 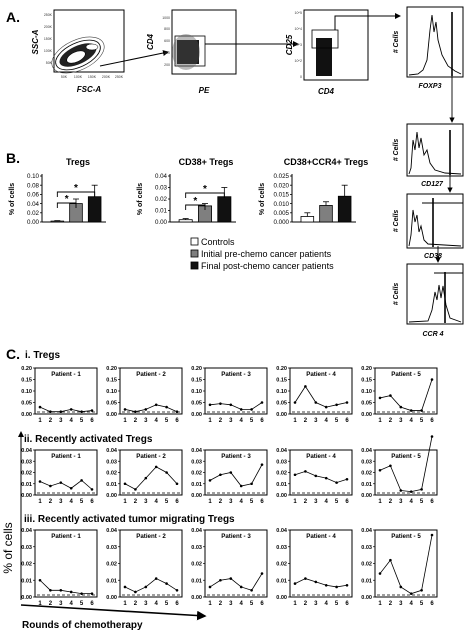 I want to click on flow-plot2-ytick: 1000, so click(x=166, y=18).